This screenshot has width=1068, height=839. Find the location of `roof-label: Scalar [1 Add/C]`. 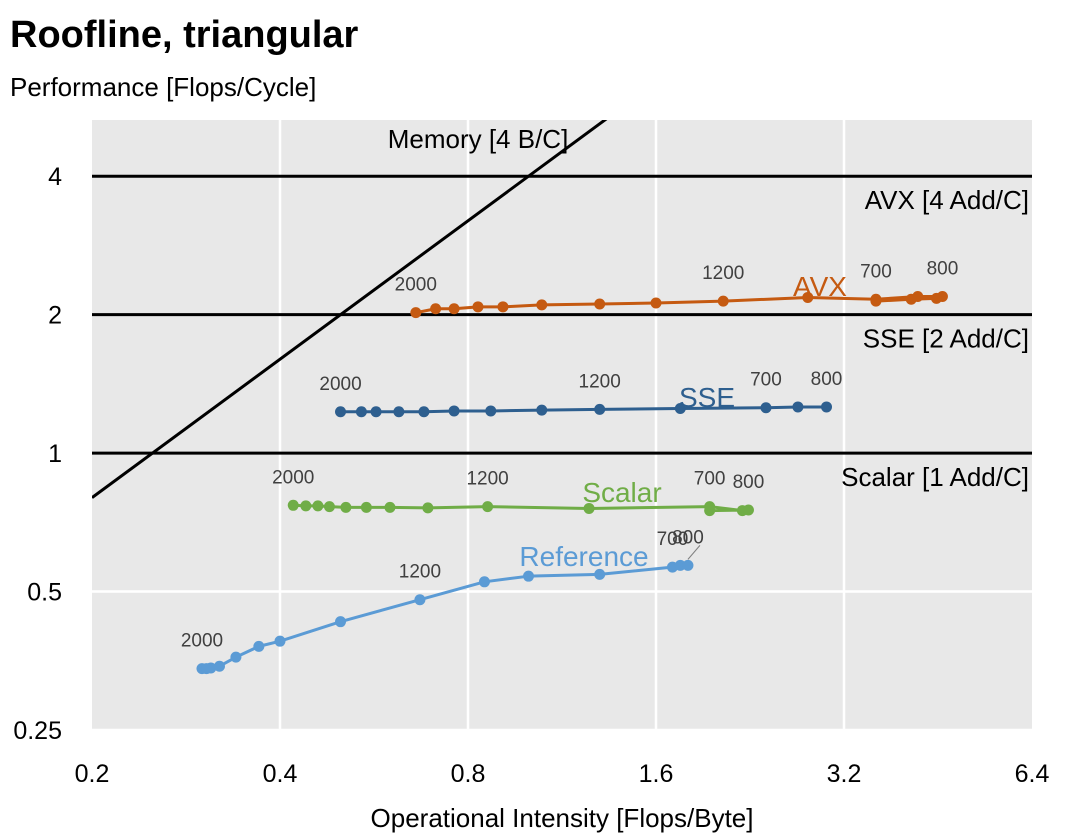

roof-label: Scalar [1 Add/C] is located at coordinates (935, 477).